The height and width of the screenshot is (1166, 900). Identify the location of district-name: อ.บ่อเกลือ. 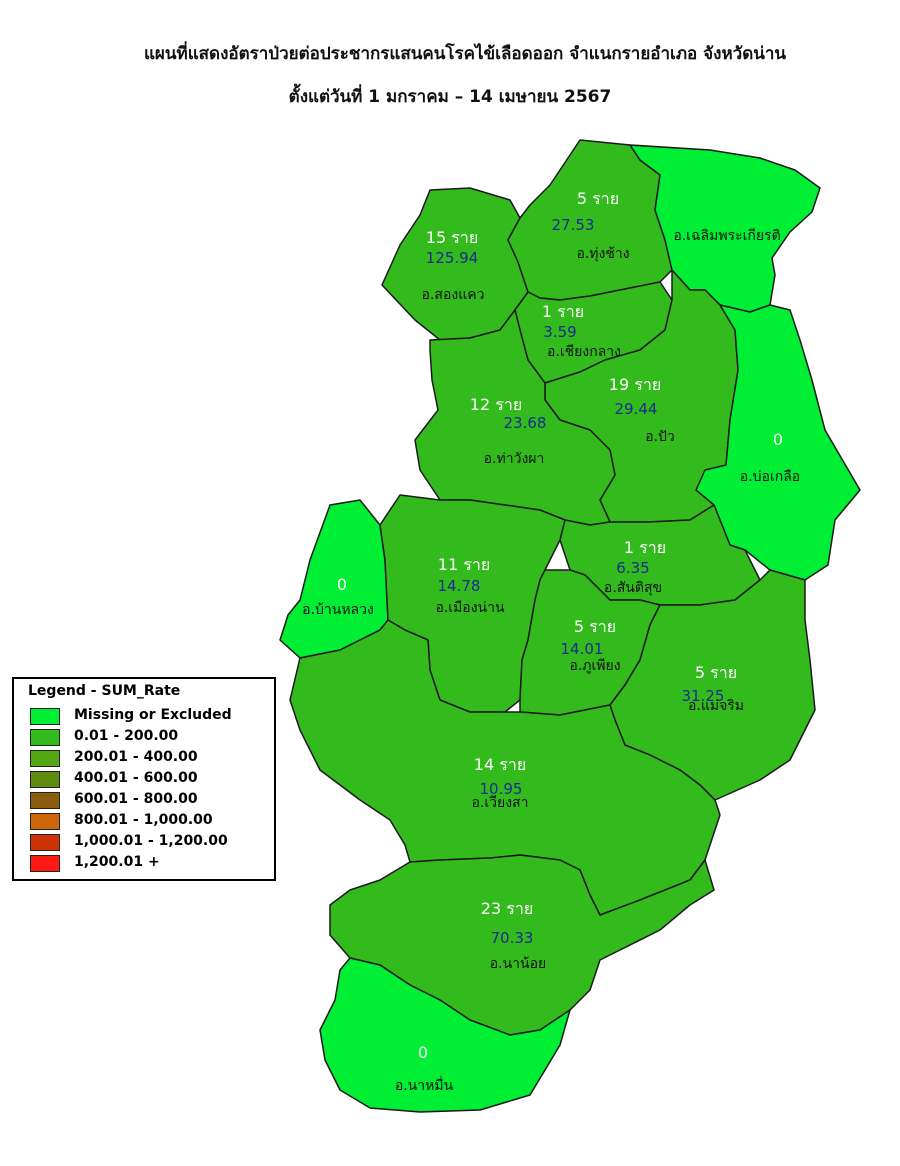
(770, 477).